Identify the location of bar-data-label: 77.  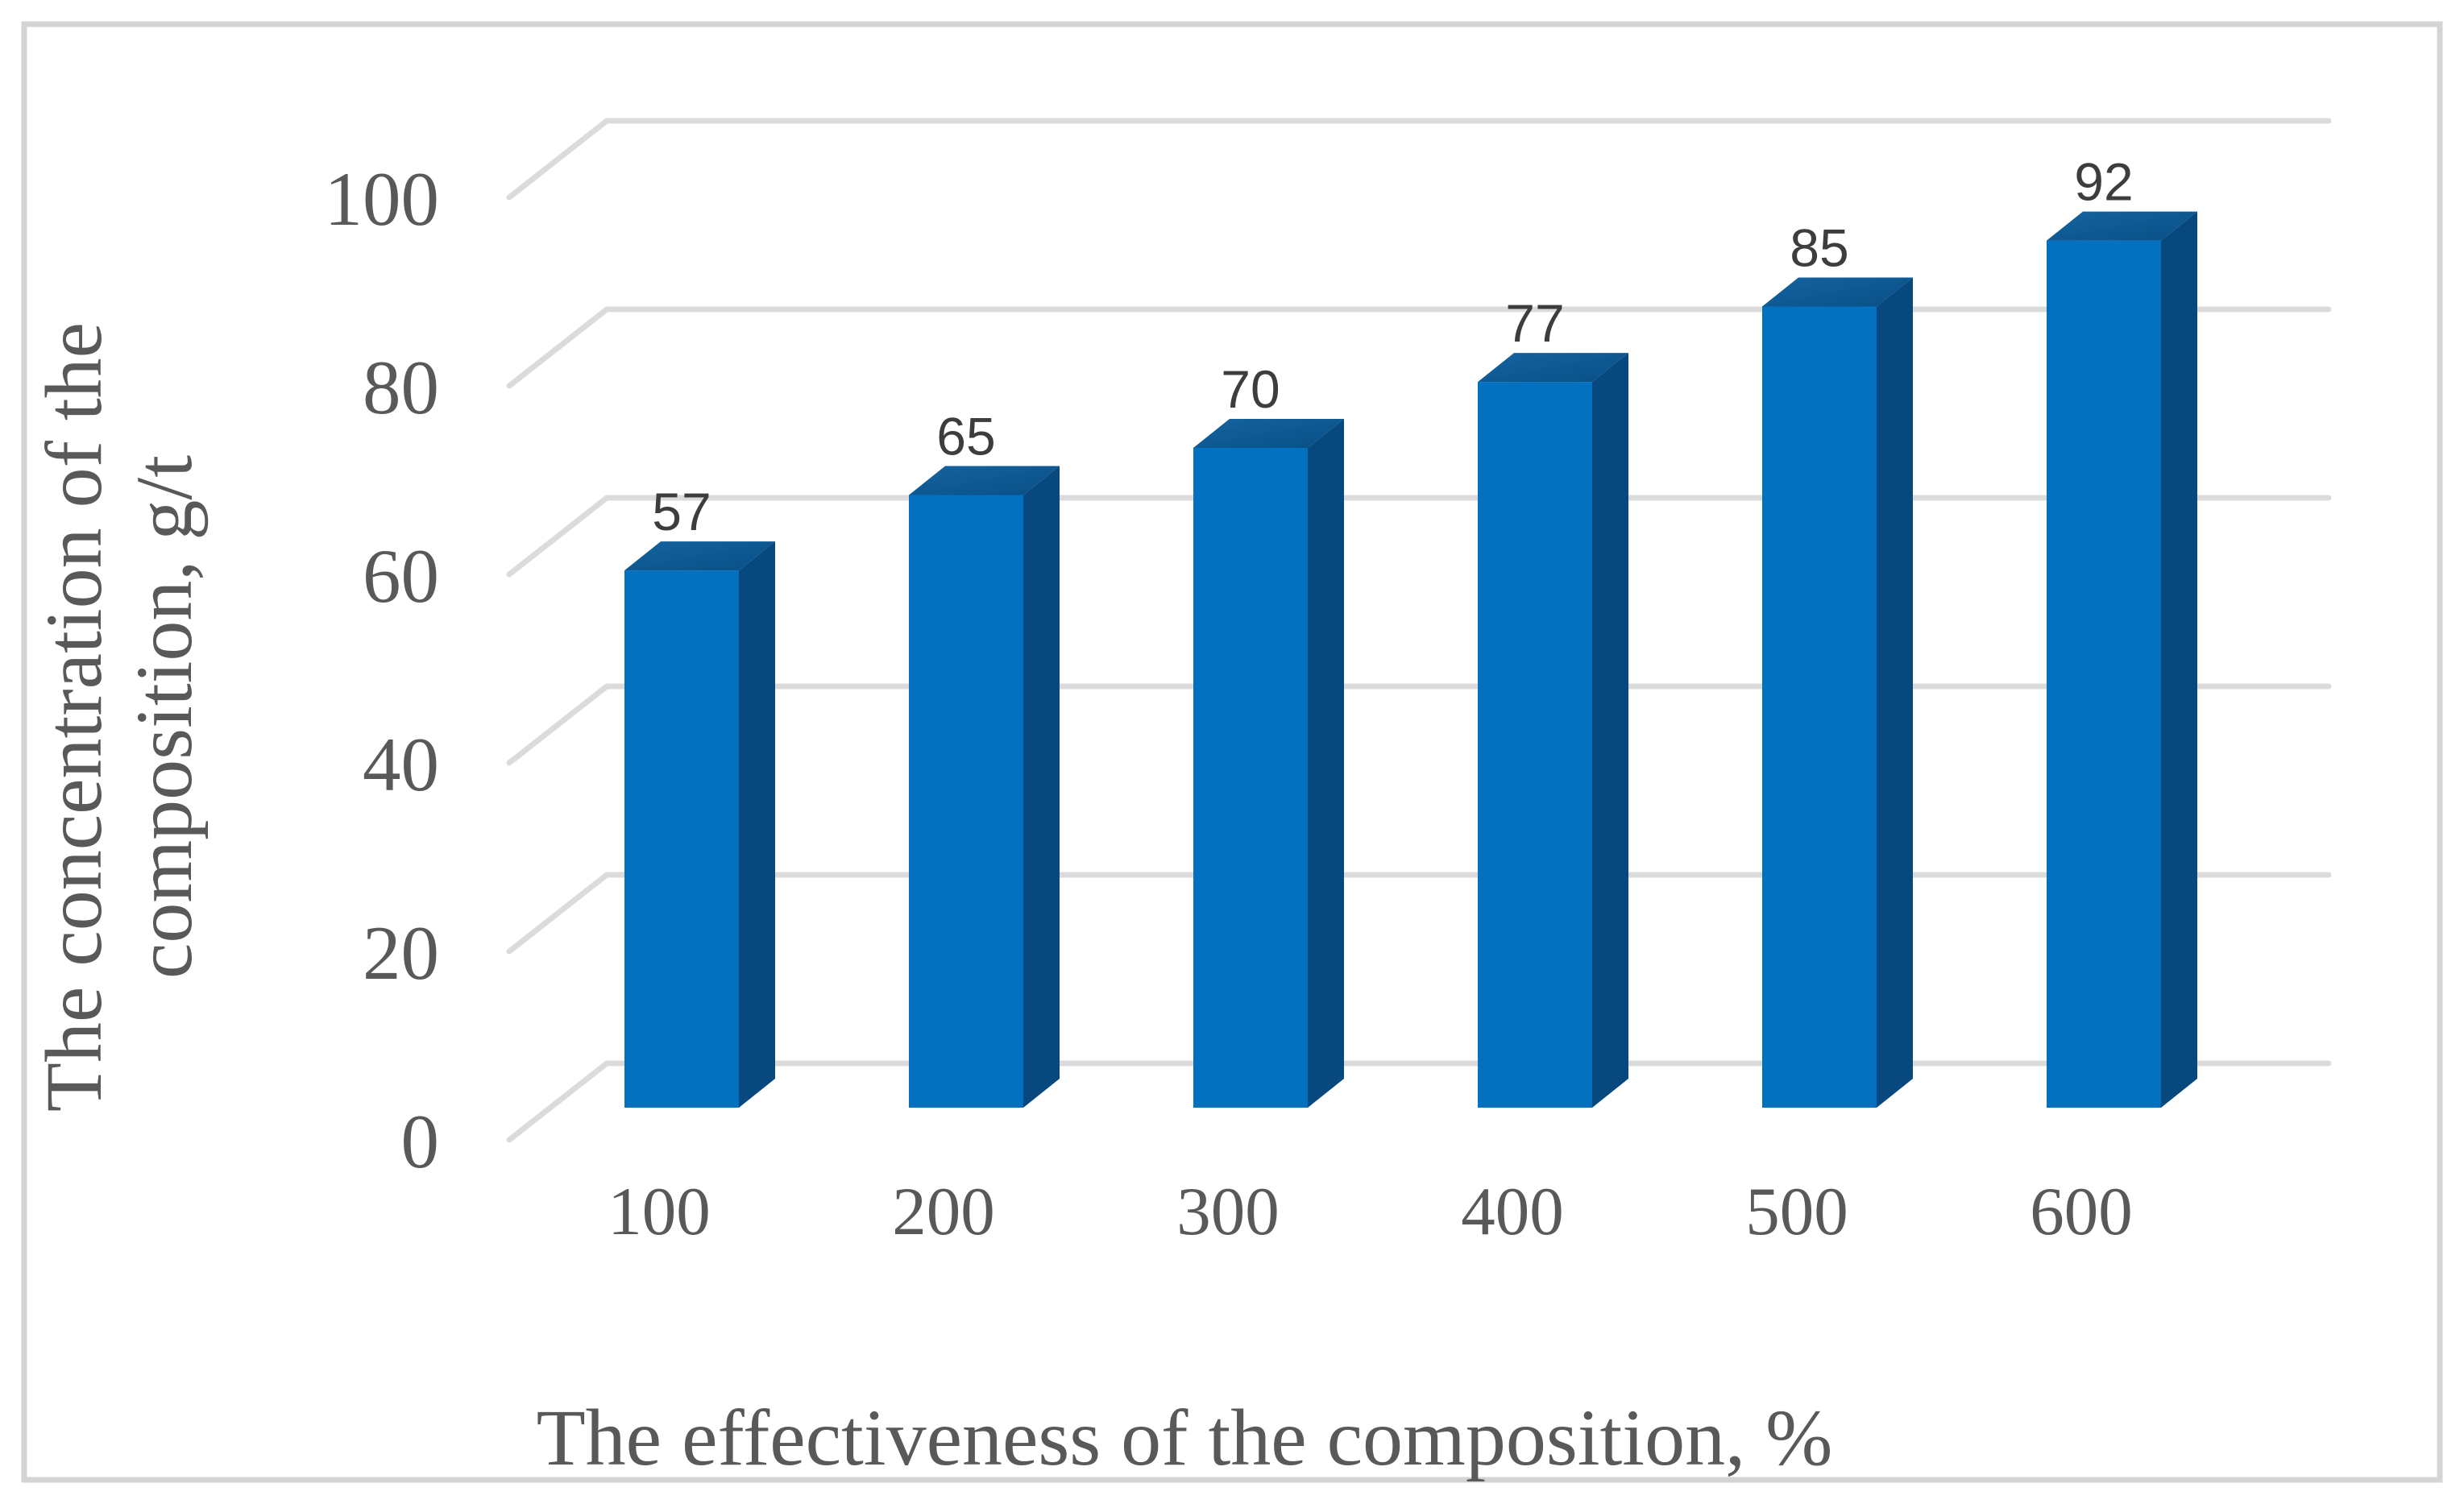
(1534, 323).